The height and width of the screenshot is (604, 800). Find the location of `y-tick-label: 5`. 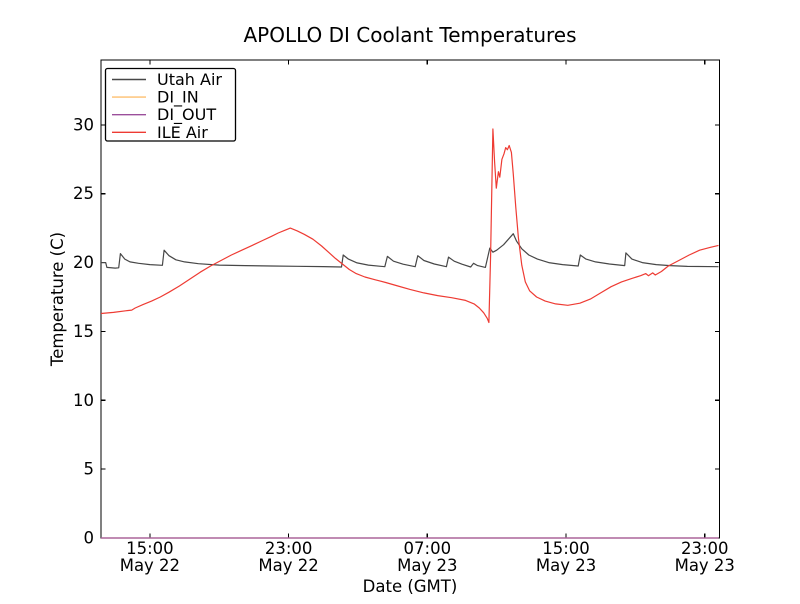

y-tick-label: 5 is located at coordinates (89, 469).